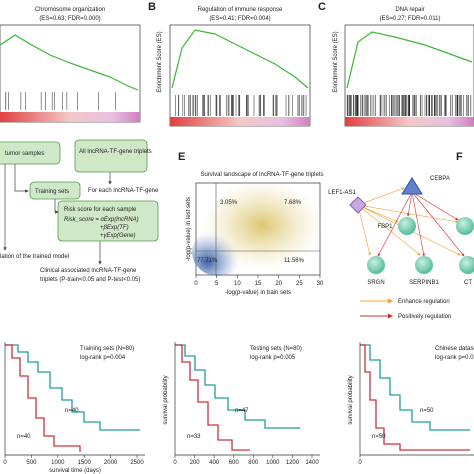  I want to click on x-tick-label: 1500, so click(85, 463).